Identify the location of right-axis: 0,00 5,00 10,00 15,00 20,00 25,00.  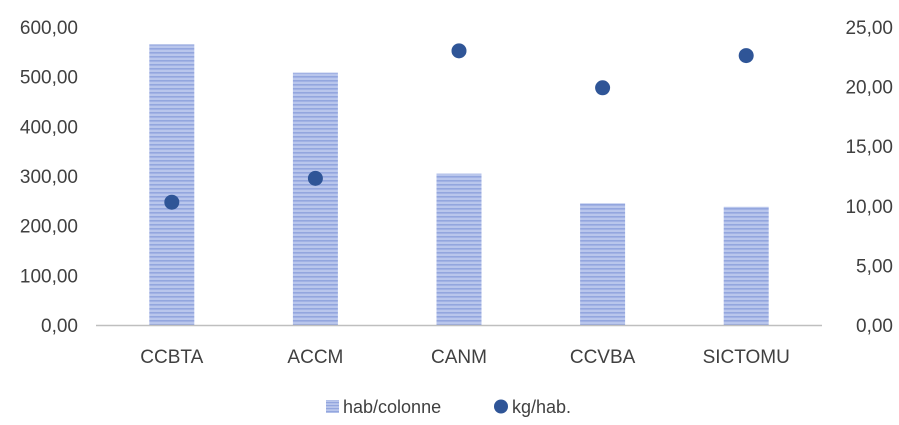
(869, 177).